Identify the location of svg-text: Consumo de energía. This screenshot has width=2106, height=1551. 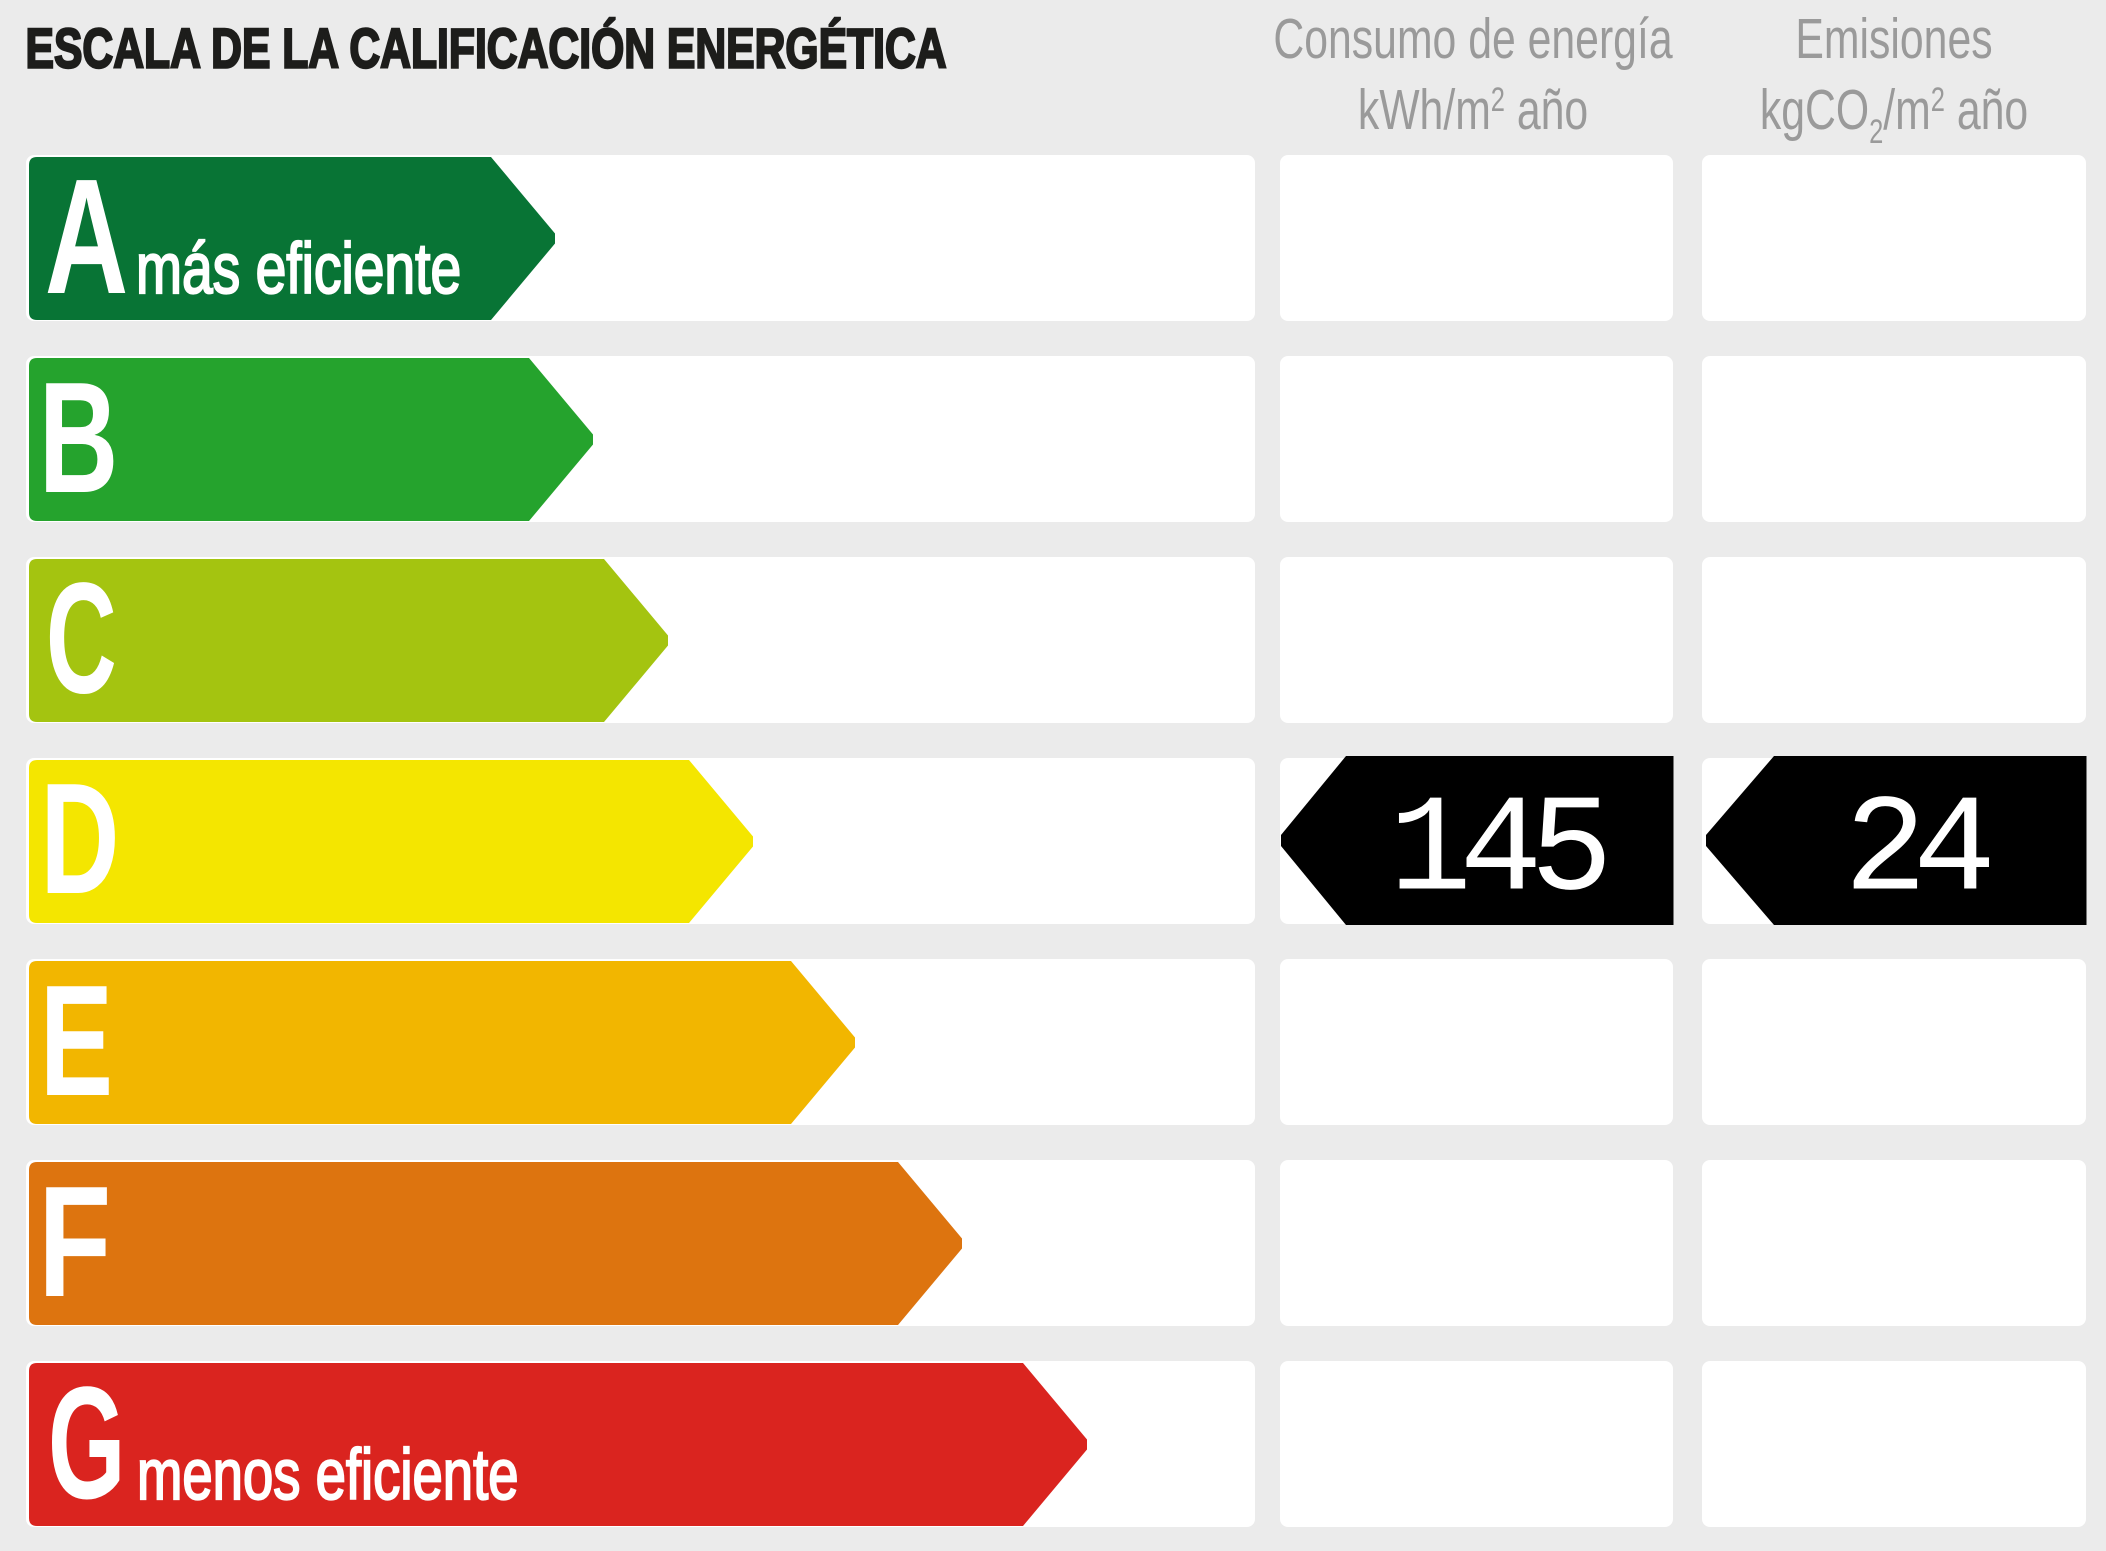
(1473, 38).